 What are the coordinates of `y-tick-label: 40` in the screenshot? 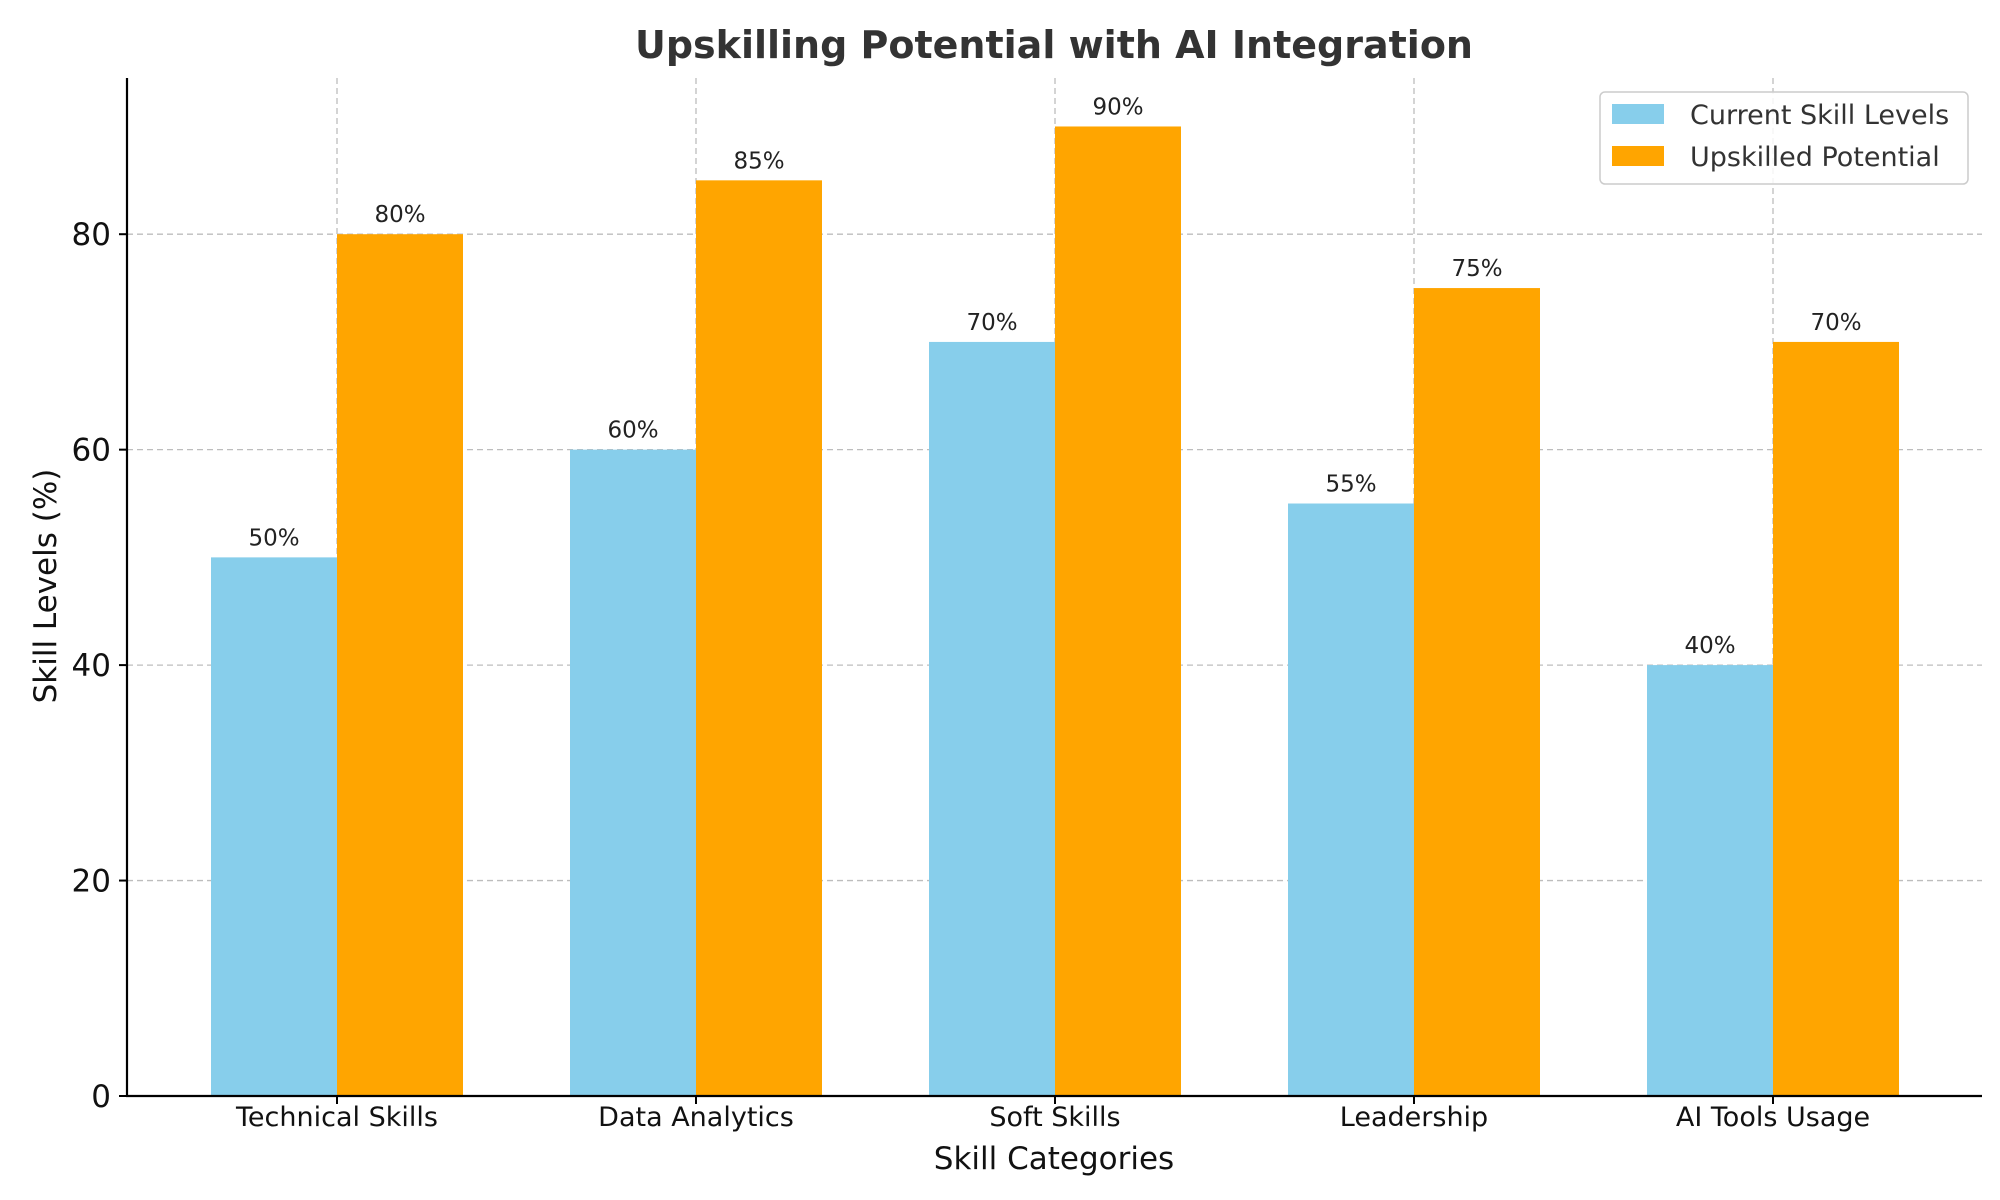 It's located at (91, 666).